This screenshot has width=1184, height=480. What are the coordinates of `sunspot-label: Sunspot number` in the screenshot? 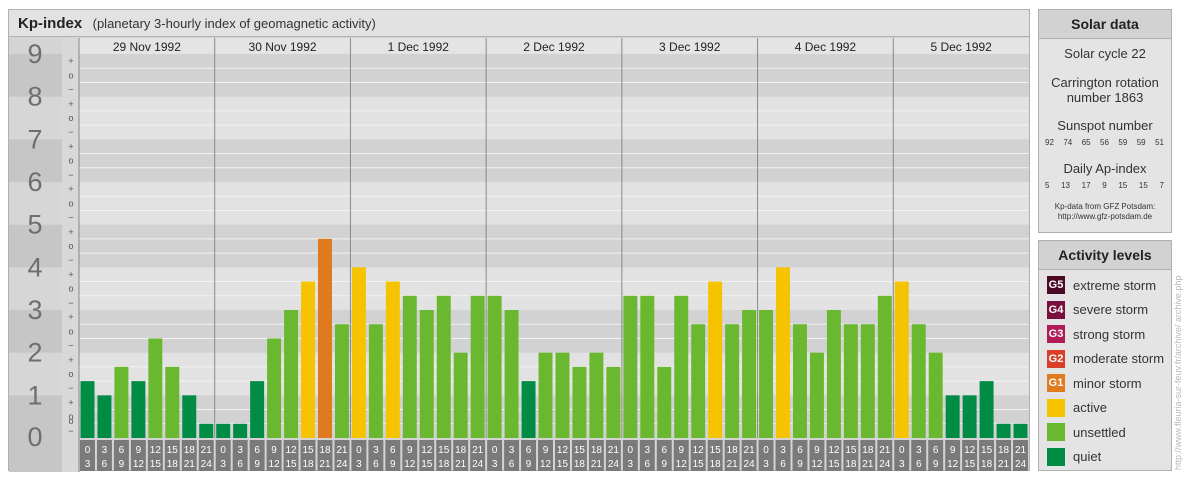 It's located at (1105, 125).